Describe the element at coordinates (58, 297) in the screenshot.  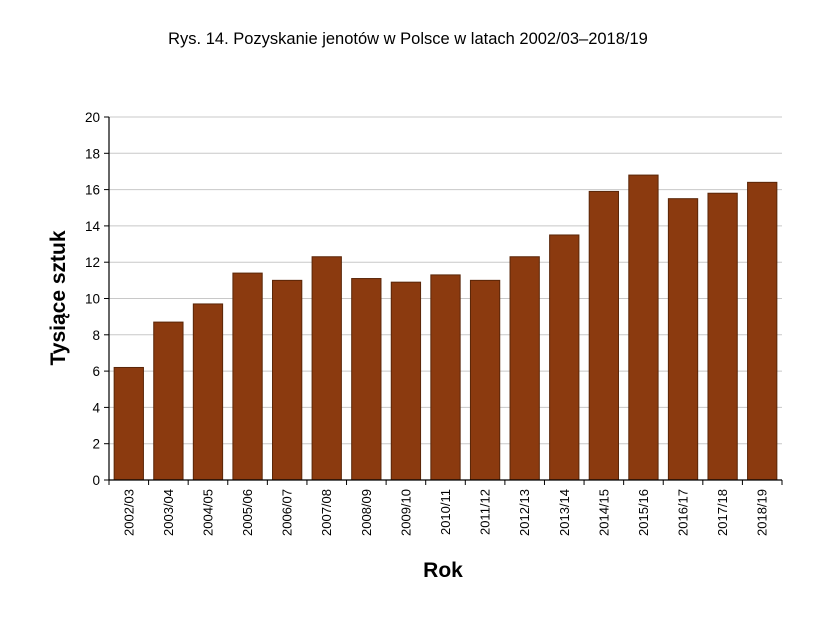
I see `y-axis-title: Tysiące sztuk` at that location.